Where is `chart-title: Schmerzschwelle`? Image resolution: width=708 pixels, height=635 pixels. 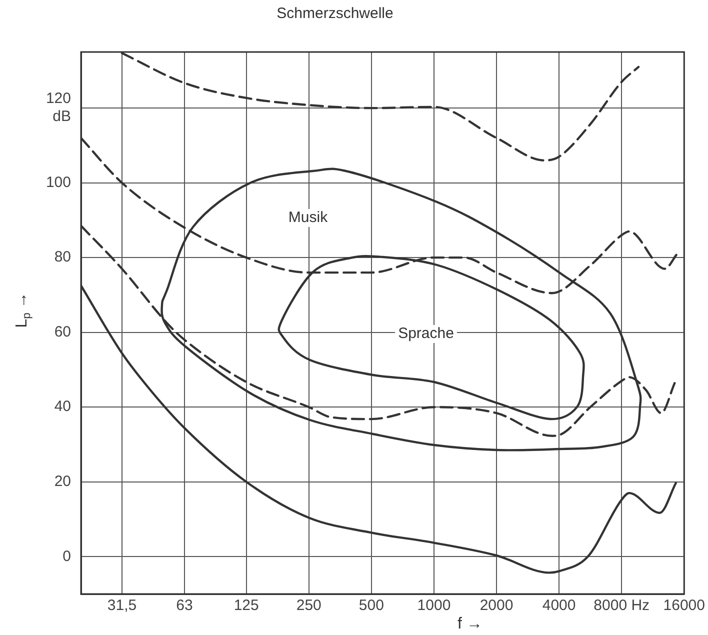 chart-title: Schmerzschwelle is located at coordinates (335, 13).